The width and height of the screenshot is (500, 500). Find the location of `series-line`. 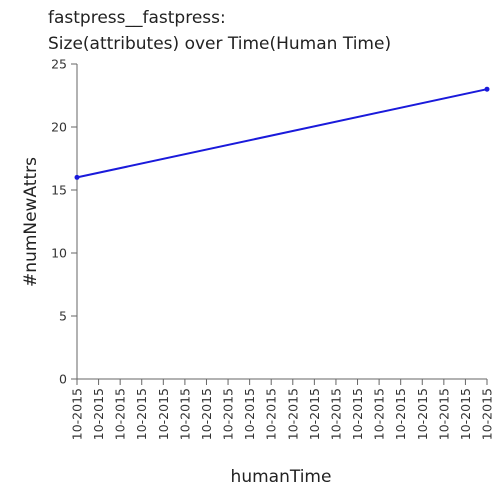

series-line is located at coordinates (282, 133).